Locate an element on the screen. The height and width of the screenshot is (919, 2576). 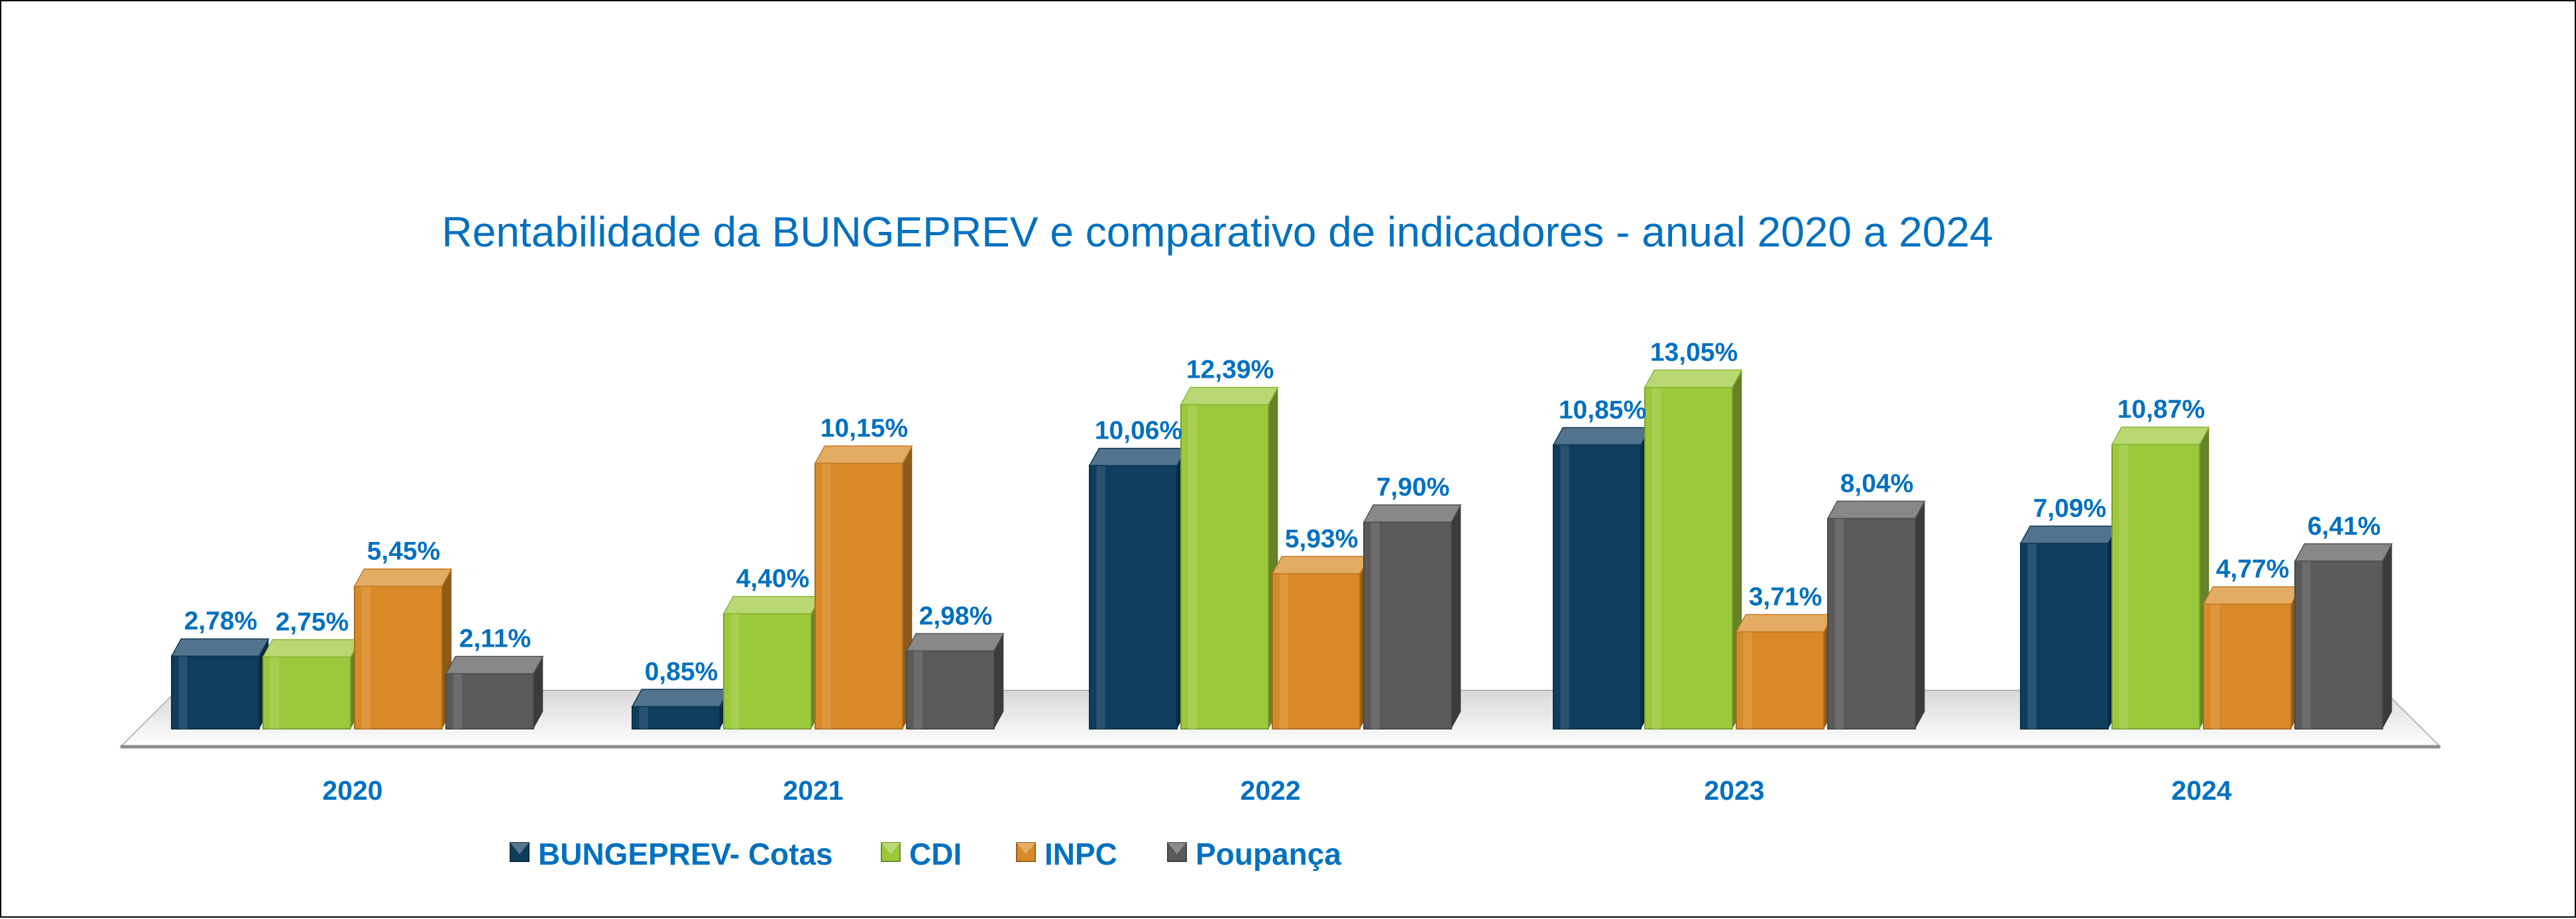
legend-item-inpc: INPC is located at coordinates (1066, 854).